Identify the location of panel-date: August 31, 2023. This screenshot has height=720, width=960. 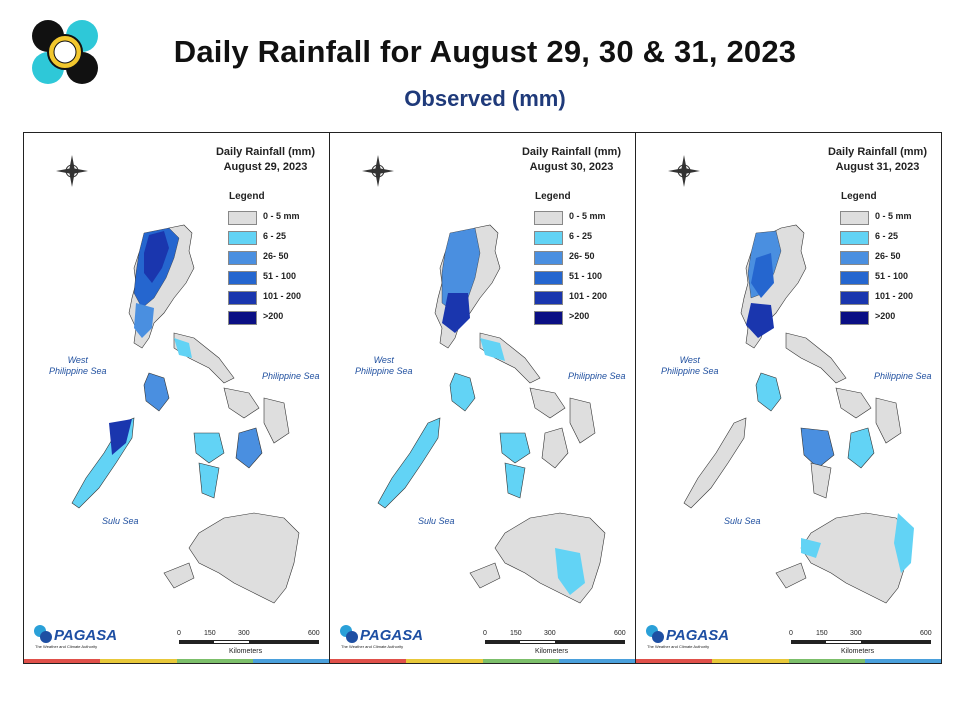
(877, 167).